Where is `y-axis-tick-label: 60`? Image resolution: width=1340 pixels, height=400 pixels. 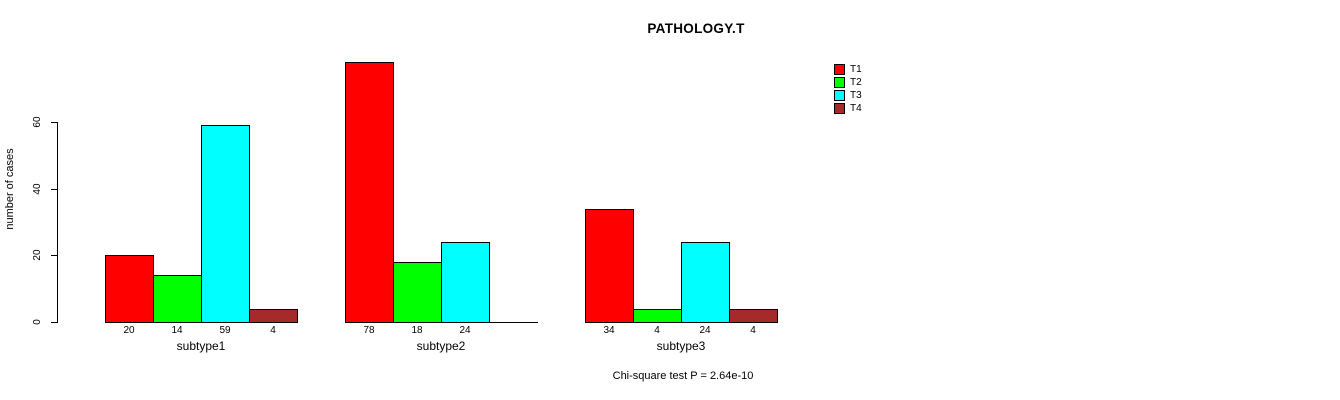 y-axis-tick-label: 60 is located at coordinates (37, 122).